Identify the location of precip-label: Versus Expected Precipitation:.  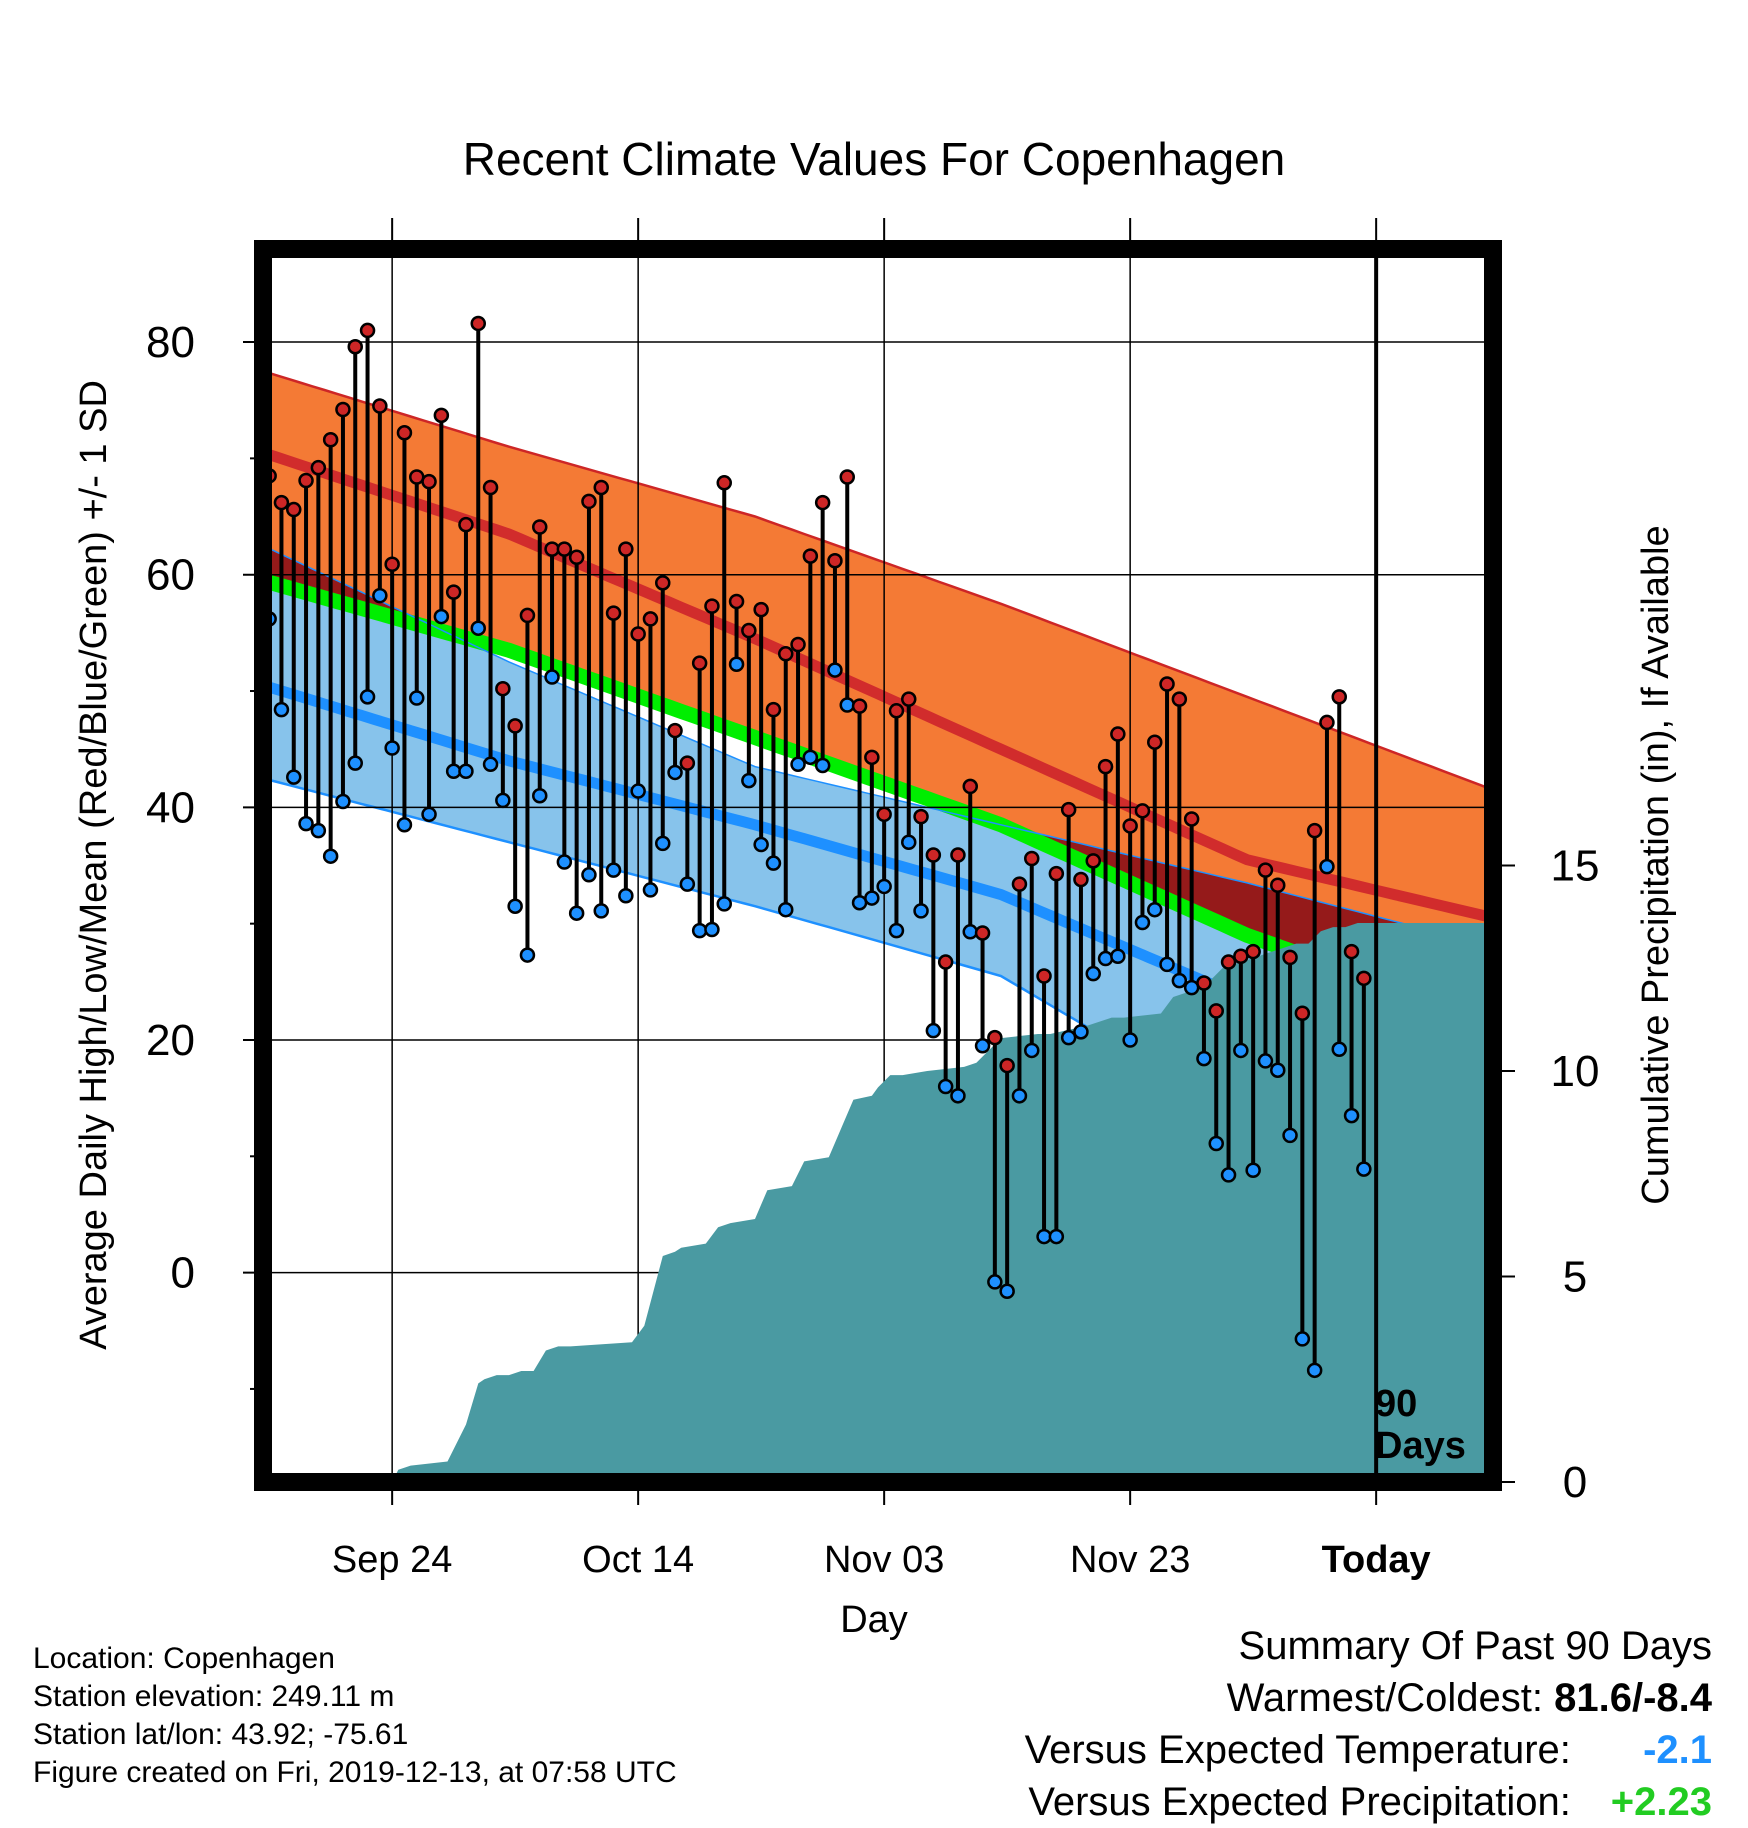
(1299, 1802).